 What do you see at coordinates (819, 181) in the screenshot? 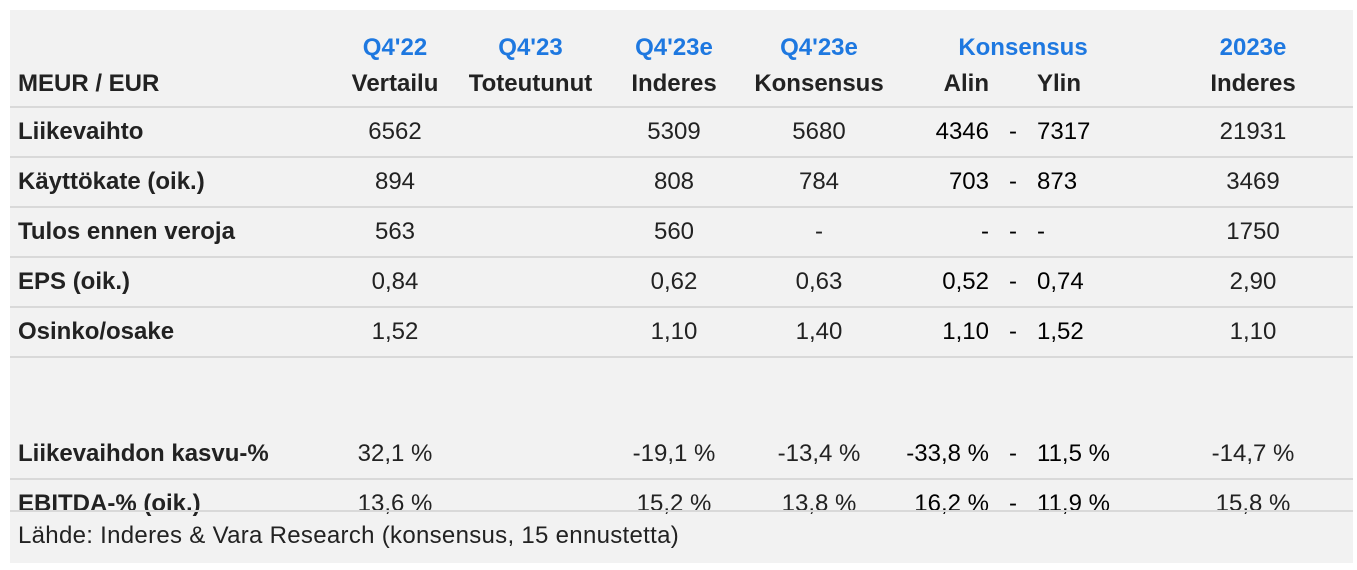
I see `cell-konsensus: 784` at bounding box center [819, 181].